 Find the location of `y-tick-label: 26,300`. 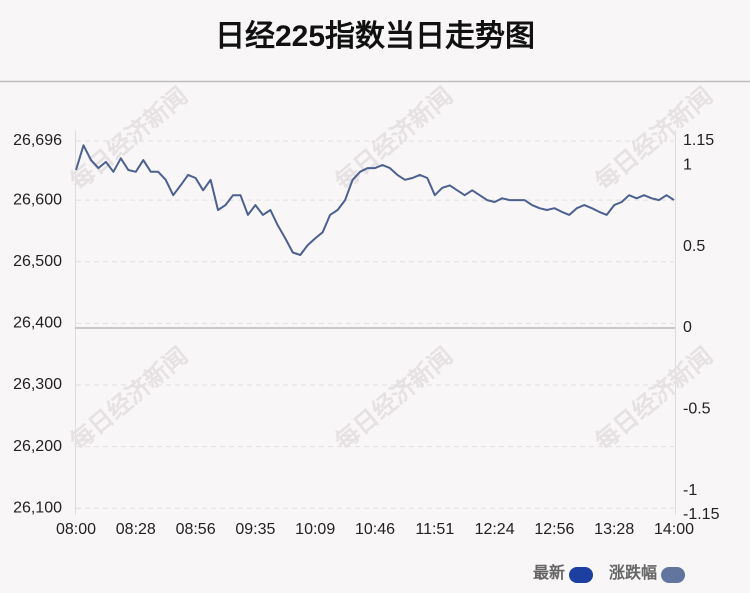

y-tick-label: 26,300 is located at coordinates (37, 384).